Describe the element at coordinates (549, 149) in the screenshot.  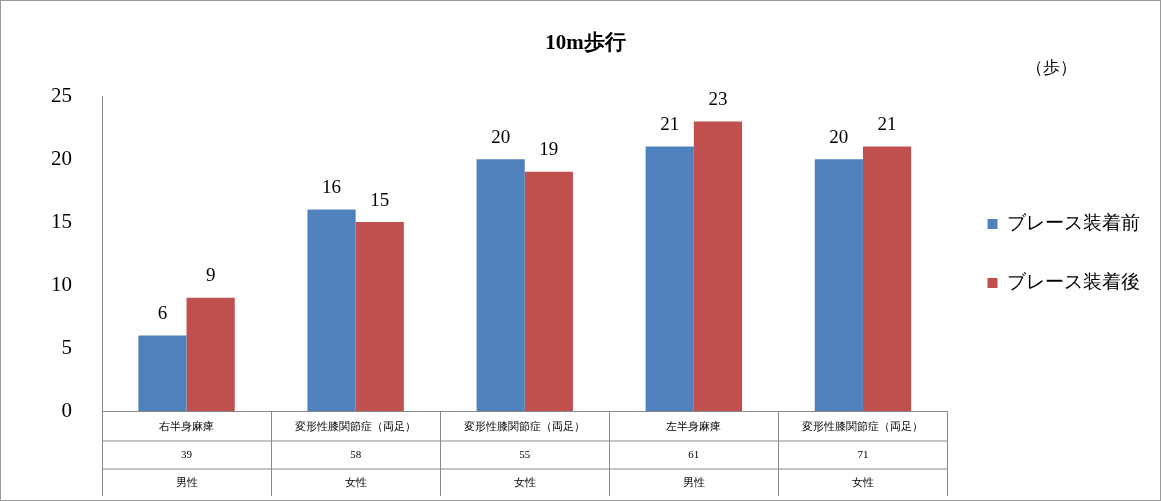
I see `data-label: 19` at that location.